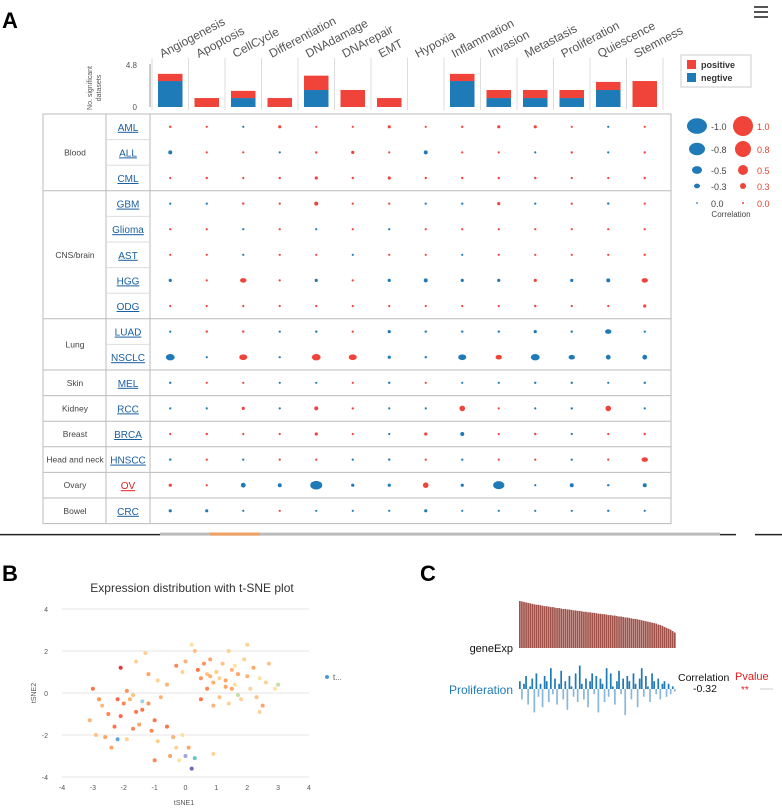 The height and width of the screenshot is (812, 782). Describe the element at coordinates (235, 534) in the screenshot. I see `scroll-thumb` at that location.